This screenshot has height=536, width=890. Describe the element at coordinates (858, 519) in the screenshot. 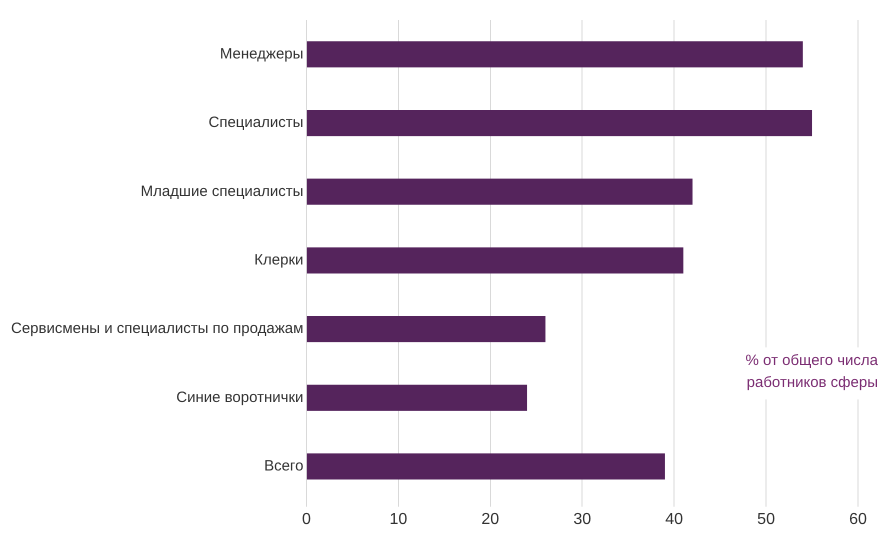

I see `x-tick-label: 60` at that location.